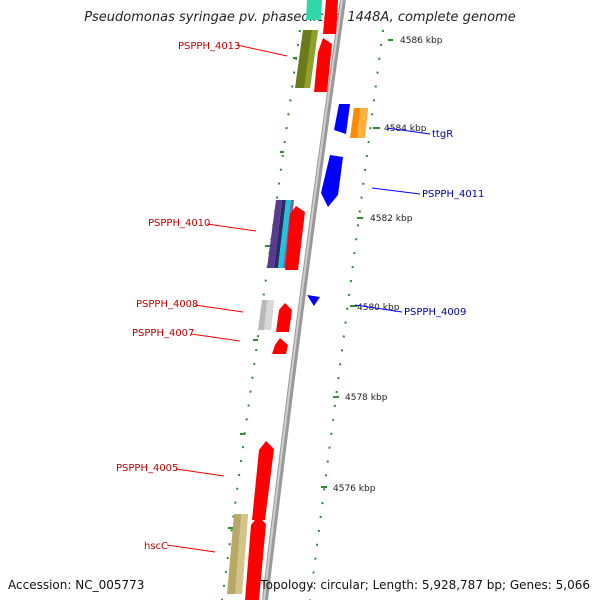 This screenshot has width=600, height=600. I want to click on accession-text: Accession: NC_005773, so click(76, 585).